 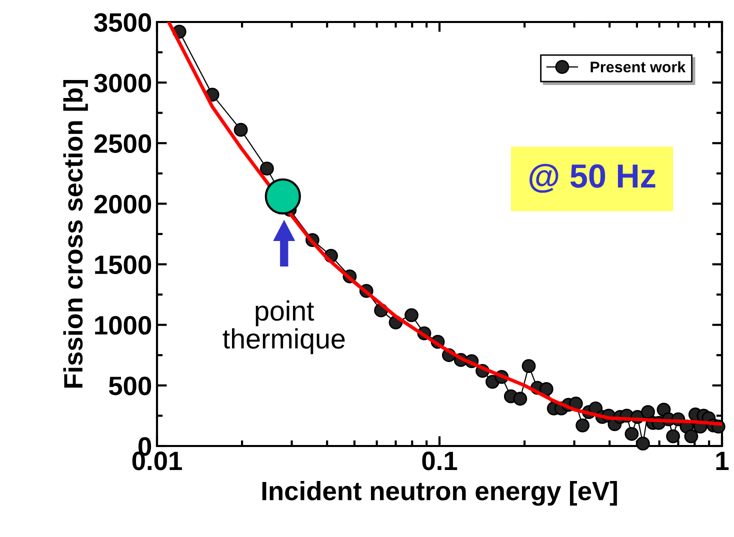 What do you see at coordinates (75, 234) in the screenshot?
I see `y-axis-title: Fission cross section [b]` at bounding box center [75, 234].